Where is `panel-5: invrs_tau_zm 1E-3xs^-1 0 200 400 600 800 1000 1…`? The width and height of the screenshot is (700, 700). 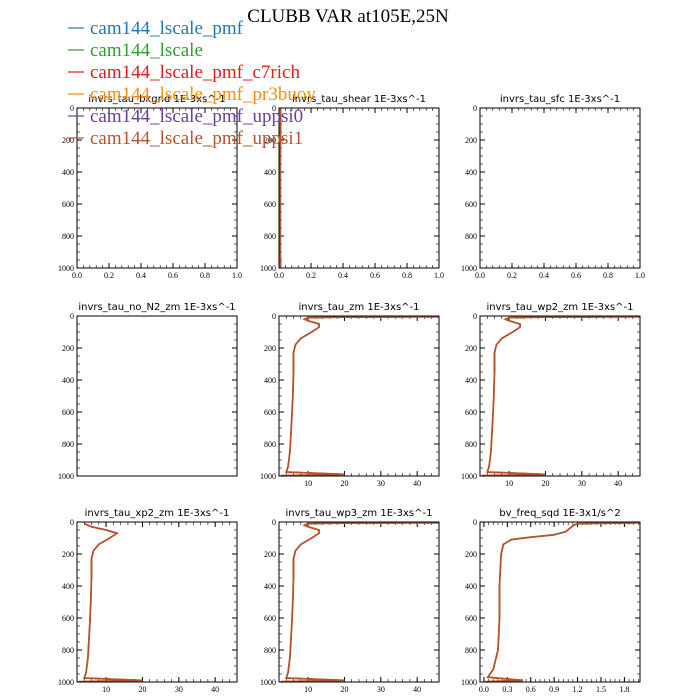 panel-5: invrs_tau_zm 1E-3xs^-1 0 200 400 600 800 1000 1… is located at coordinates (350, 395).